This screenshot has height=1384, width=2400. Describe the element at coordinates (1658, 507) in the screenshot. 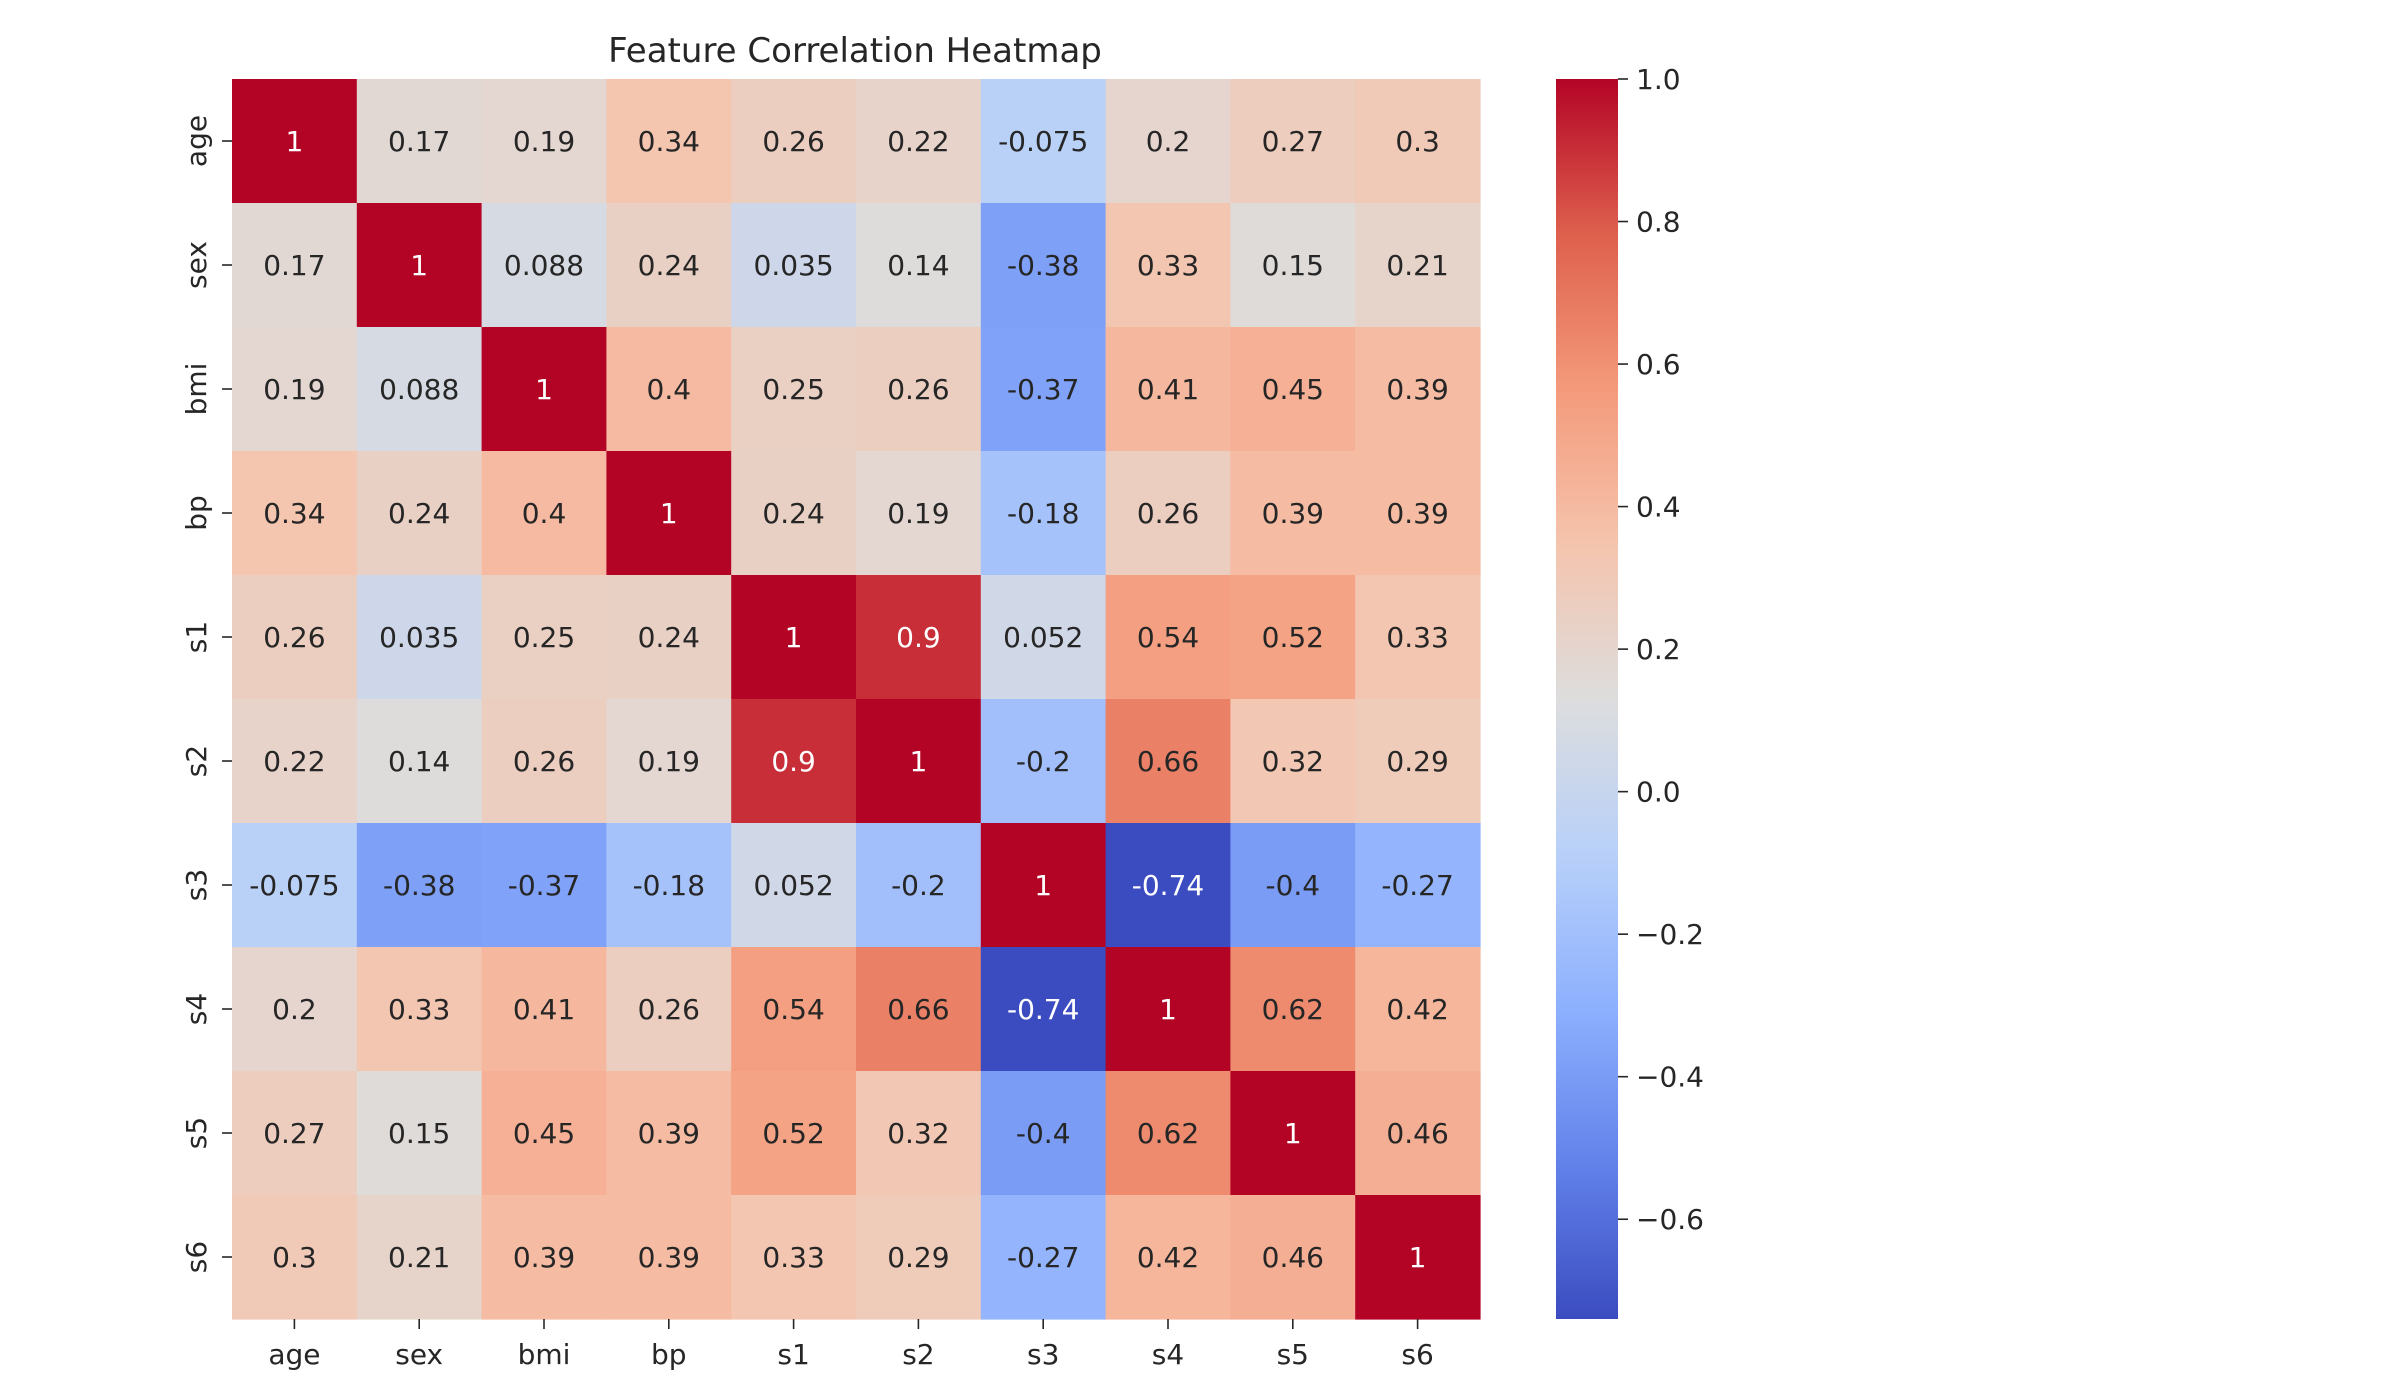

I see `colorbar-tick-label: 0.4` at that location.